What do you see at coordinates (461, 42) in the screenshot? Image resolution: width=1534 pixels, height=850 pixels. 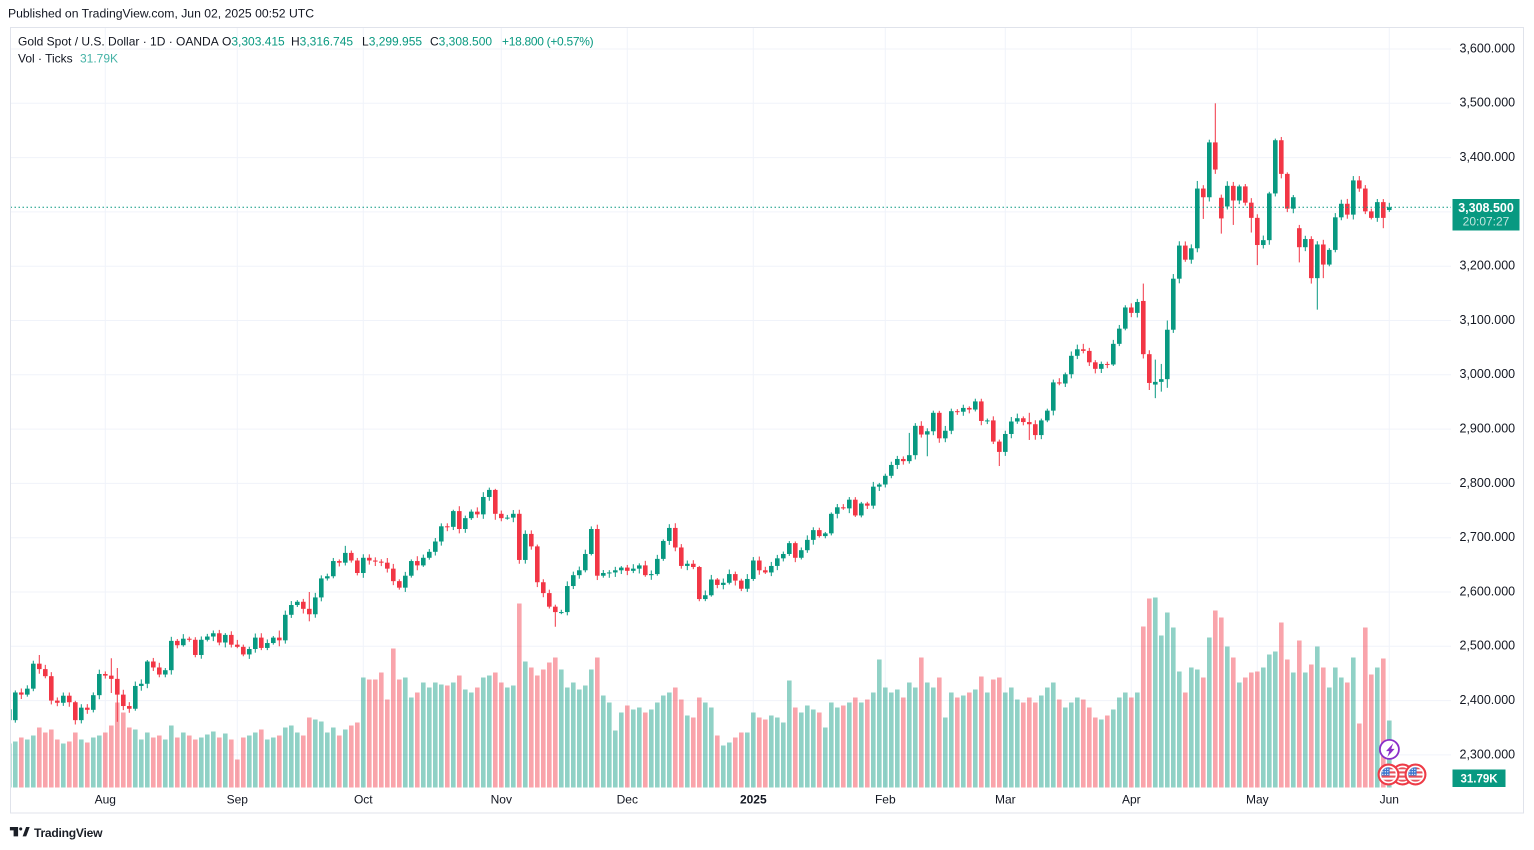 I see `svg-text: C3,308.500` at bounding box center [461, 42].